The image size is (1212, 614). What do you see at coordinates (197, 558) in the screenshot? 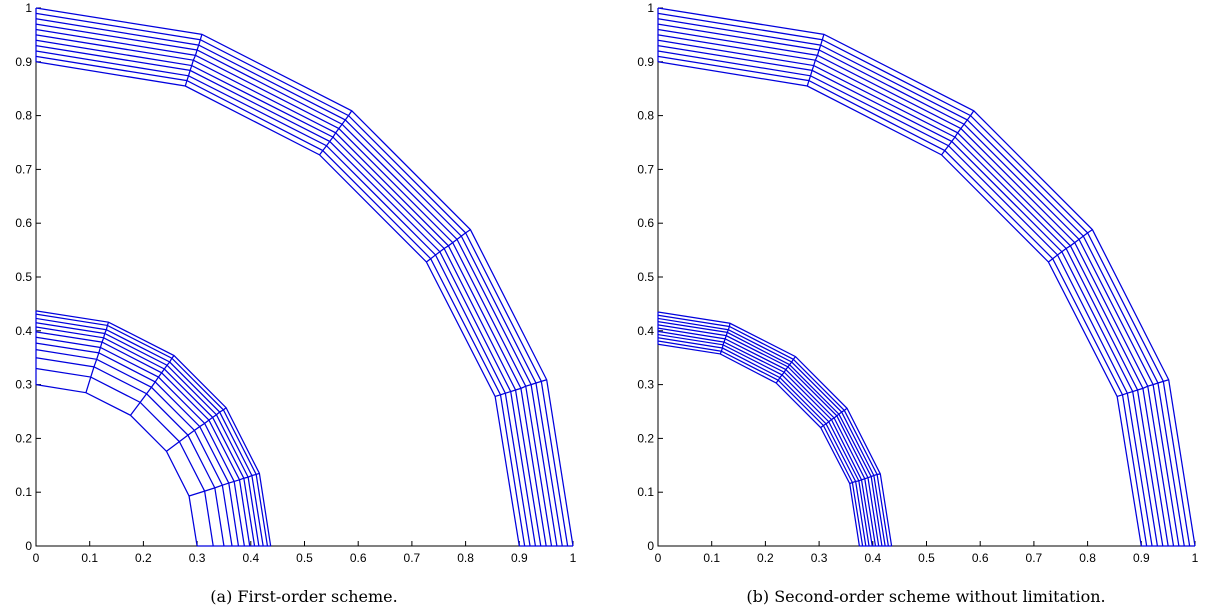
I see `x-tick-label: 0.3` at bounding box center [197, 558].